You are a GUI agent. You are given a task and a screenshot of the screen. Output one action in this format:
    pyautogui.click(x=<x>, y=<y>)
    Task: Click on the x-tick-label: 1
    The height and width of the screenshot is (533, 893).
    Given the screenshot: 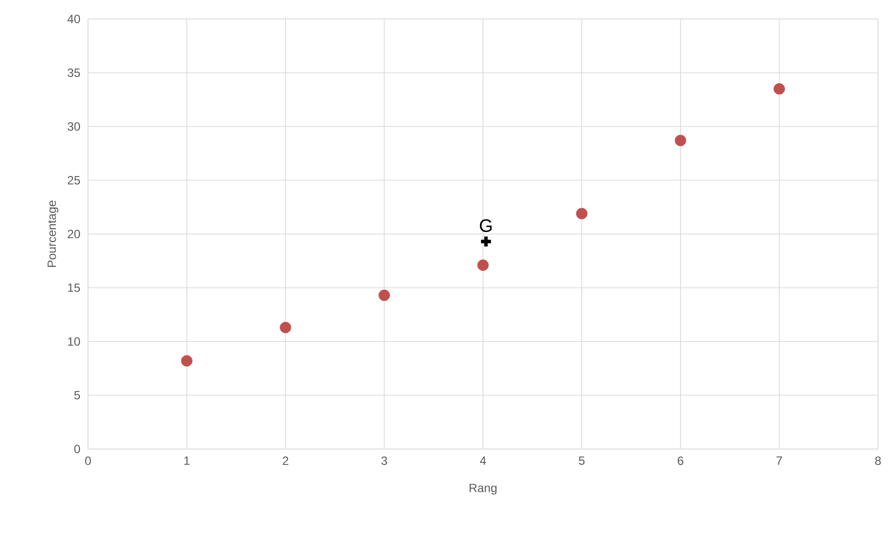 What is the action you would take?
    pyautogui.click(x=187, y=460)
    